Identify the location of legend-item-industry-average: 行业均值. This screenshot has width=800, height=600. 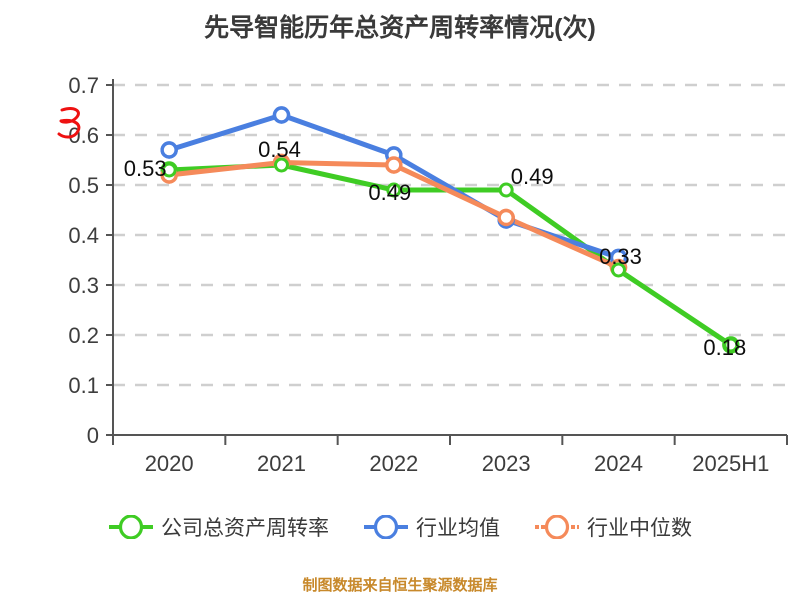
(431, 527).